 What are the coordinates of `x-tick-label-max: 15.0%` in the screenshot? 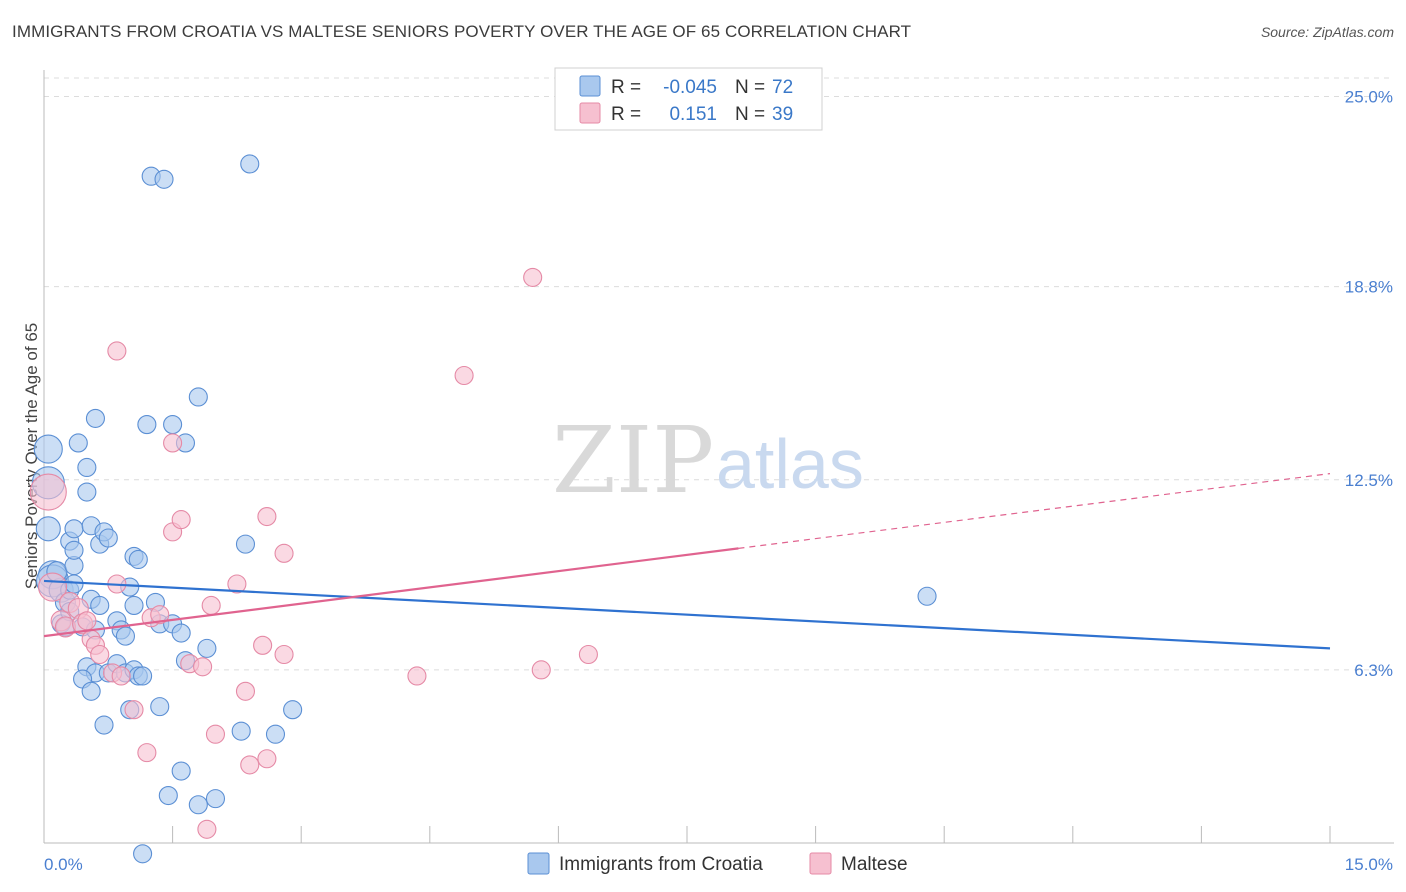 It's located at (1369, 864).